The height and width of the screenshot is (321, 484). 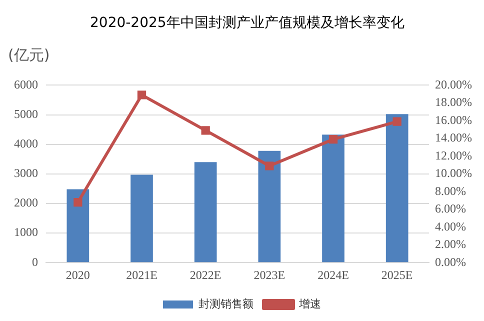 I want to click on x-tick-label: 2025E, so click(x=397, y=275).